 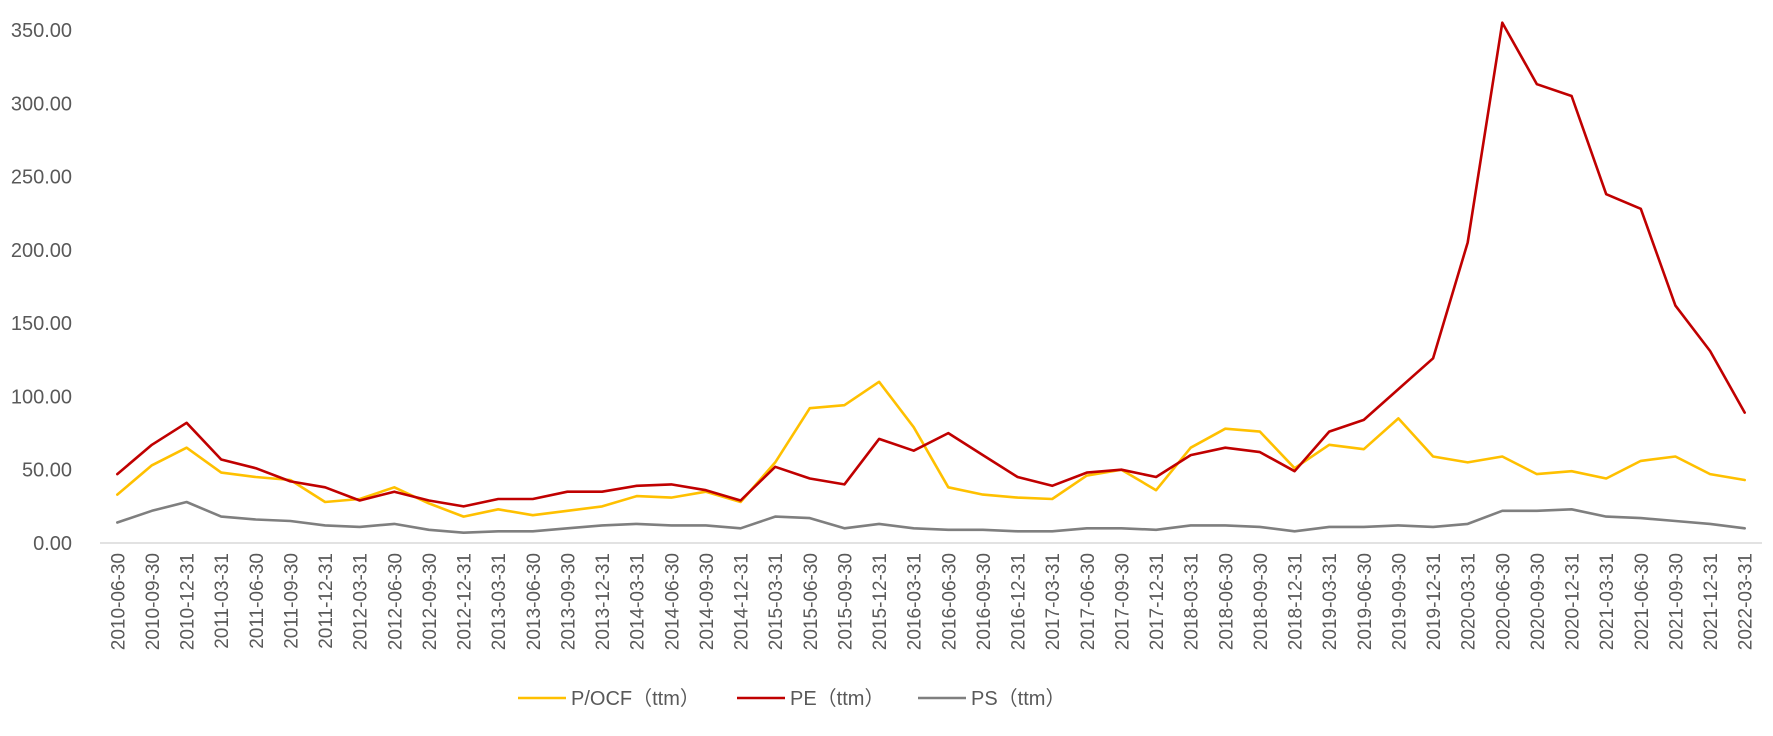 What do you see at coordinates (672, 601) in the screenshot?
I see `x-tick-label: 2014-06-30` at bounding box center [672, 601].